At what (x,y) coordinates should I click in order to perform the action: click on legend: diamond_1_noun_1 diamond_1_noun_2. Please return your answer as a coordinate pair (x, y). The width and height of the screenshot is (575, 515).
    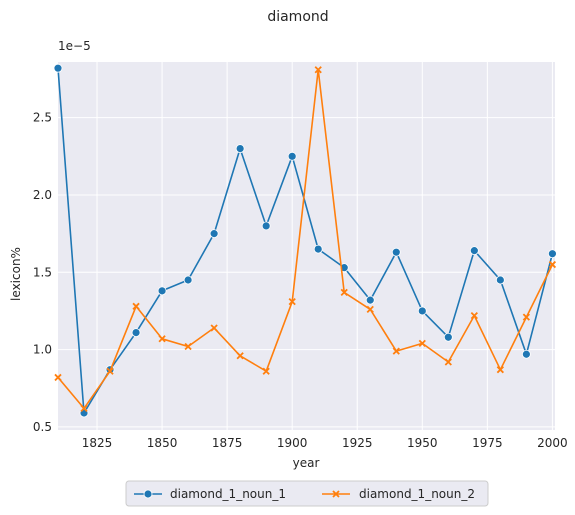
    Looking at the image, I should click on (307, 493).